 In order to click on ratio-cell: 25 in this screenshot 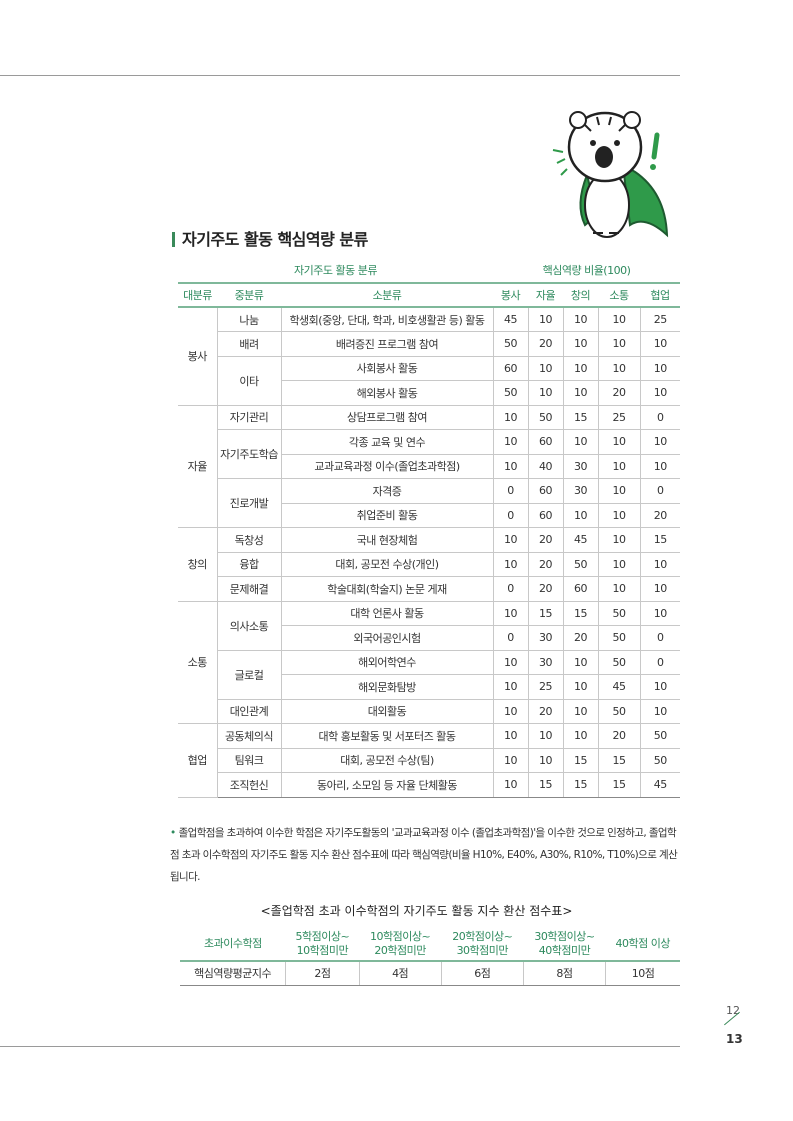, I will do `click(545, 687)`.